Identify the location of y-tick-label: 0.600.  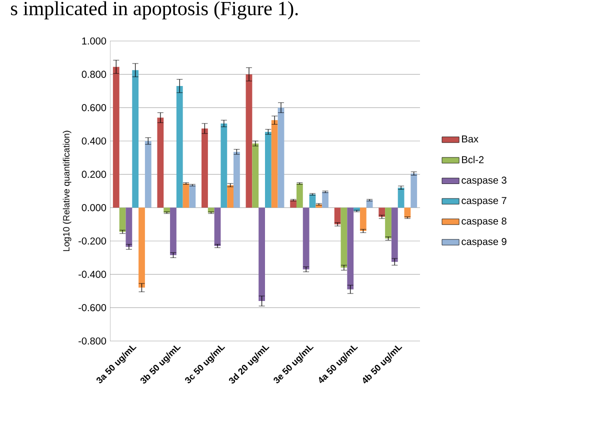
(94, 108).